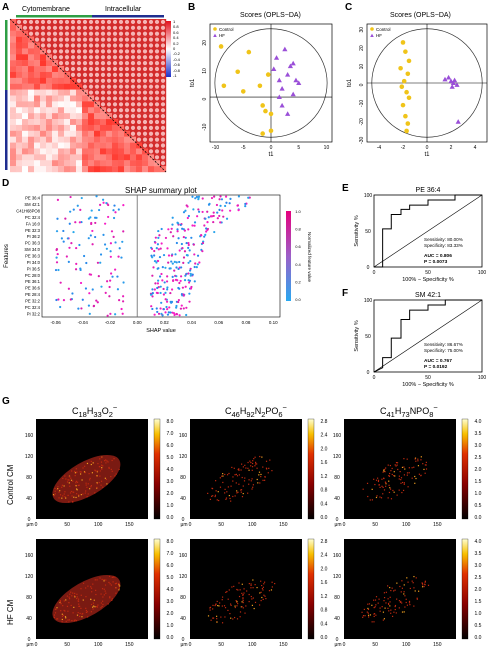 This screenshot has height=660, width=494. I want to click on tick-label: 4.0, so click(170, 470).